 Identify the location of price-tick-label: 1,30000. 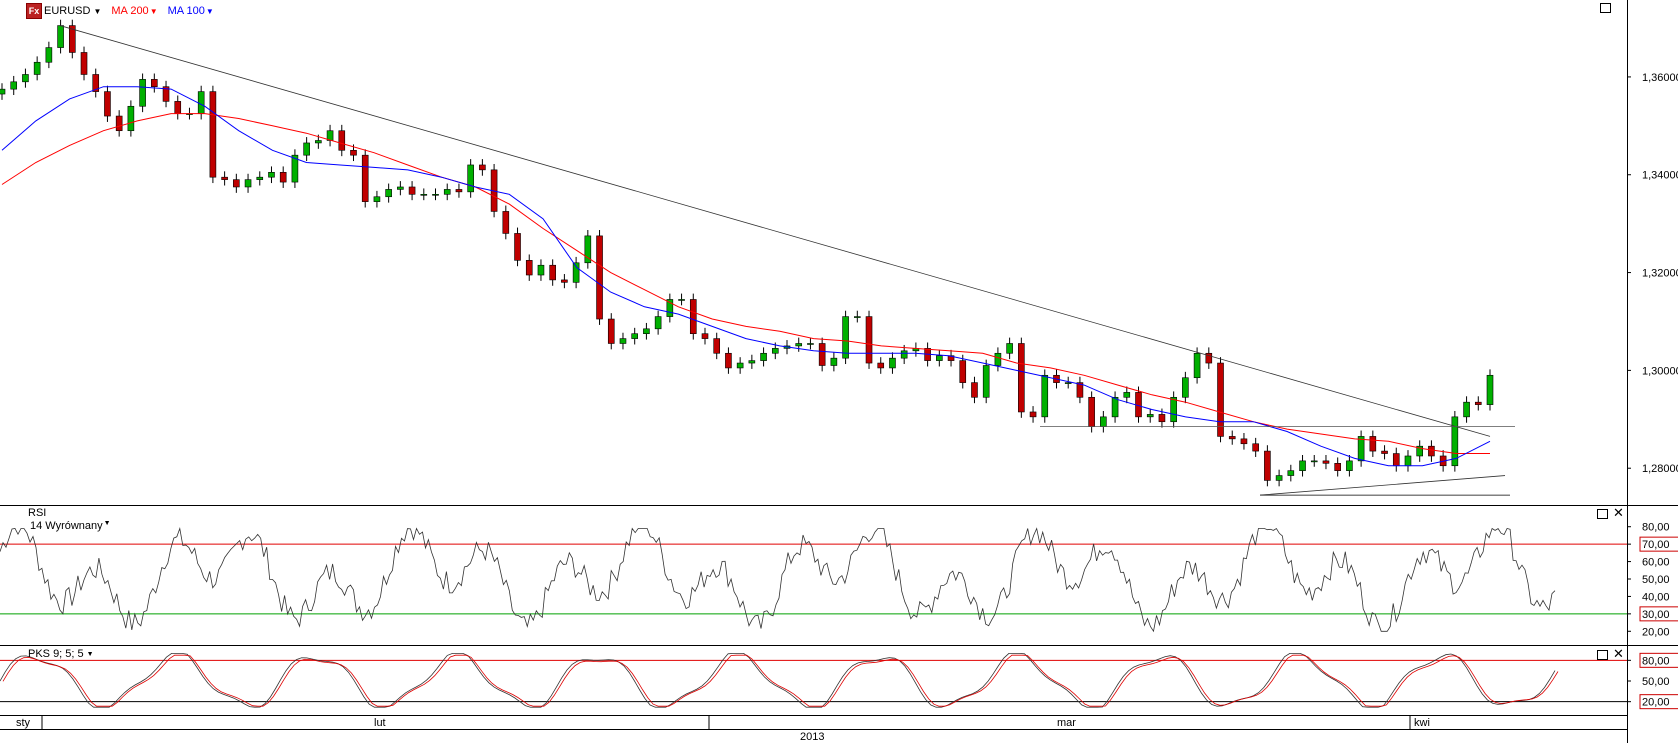
(1660, 371).